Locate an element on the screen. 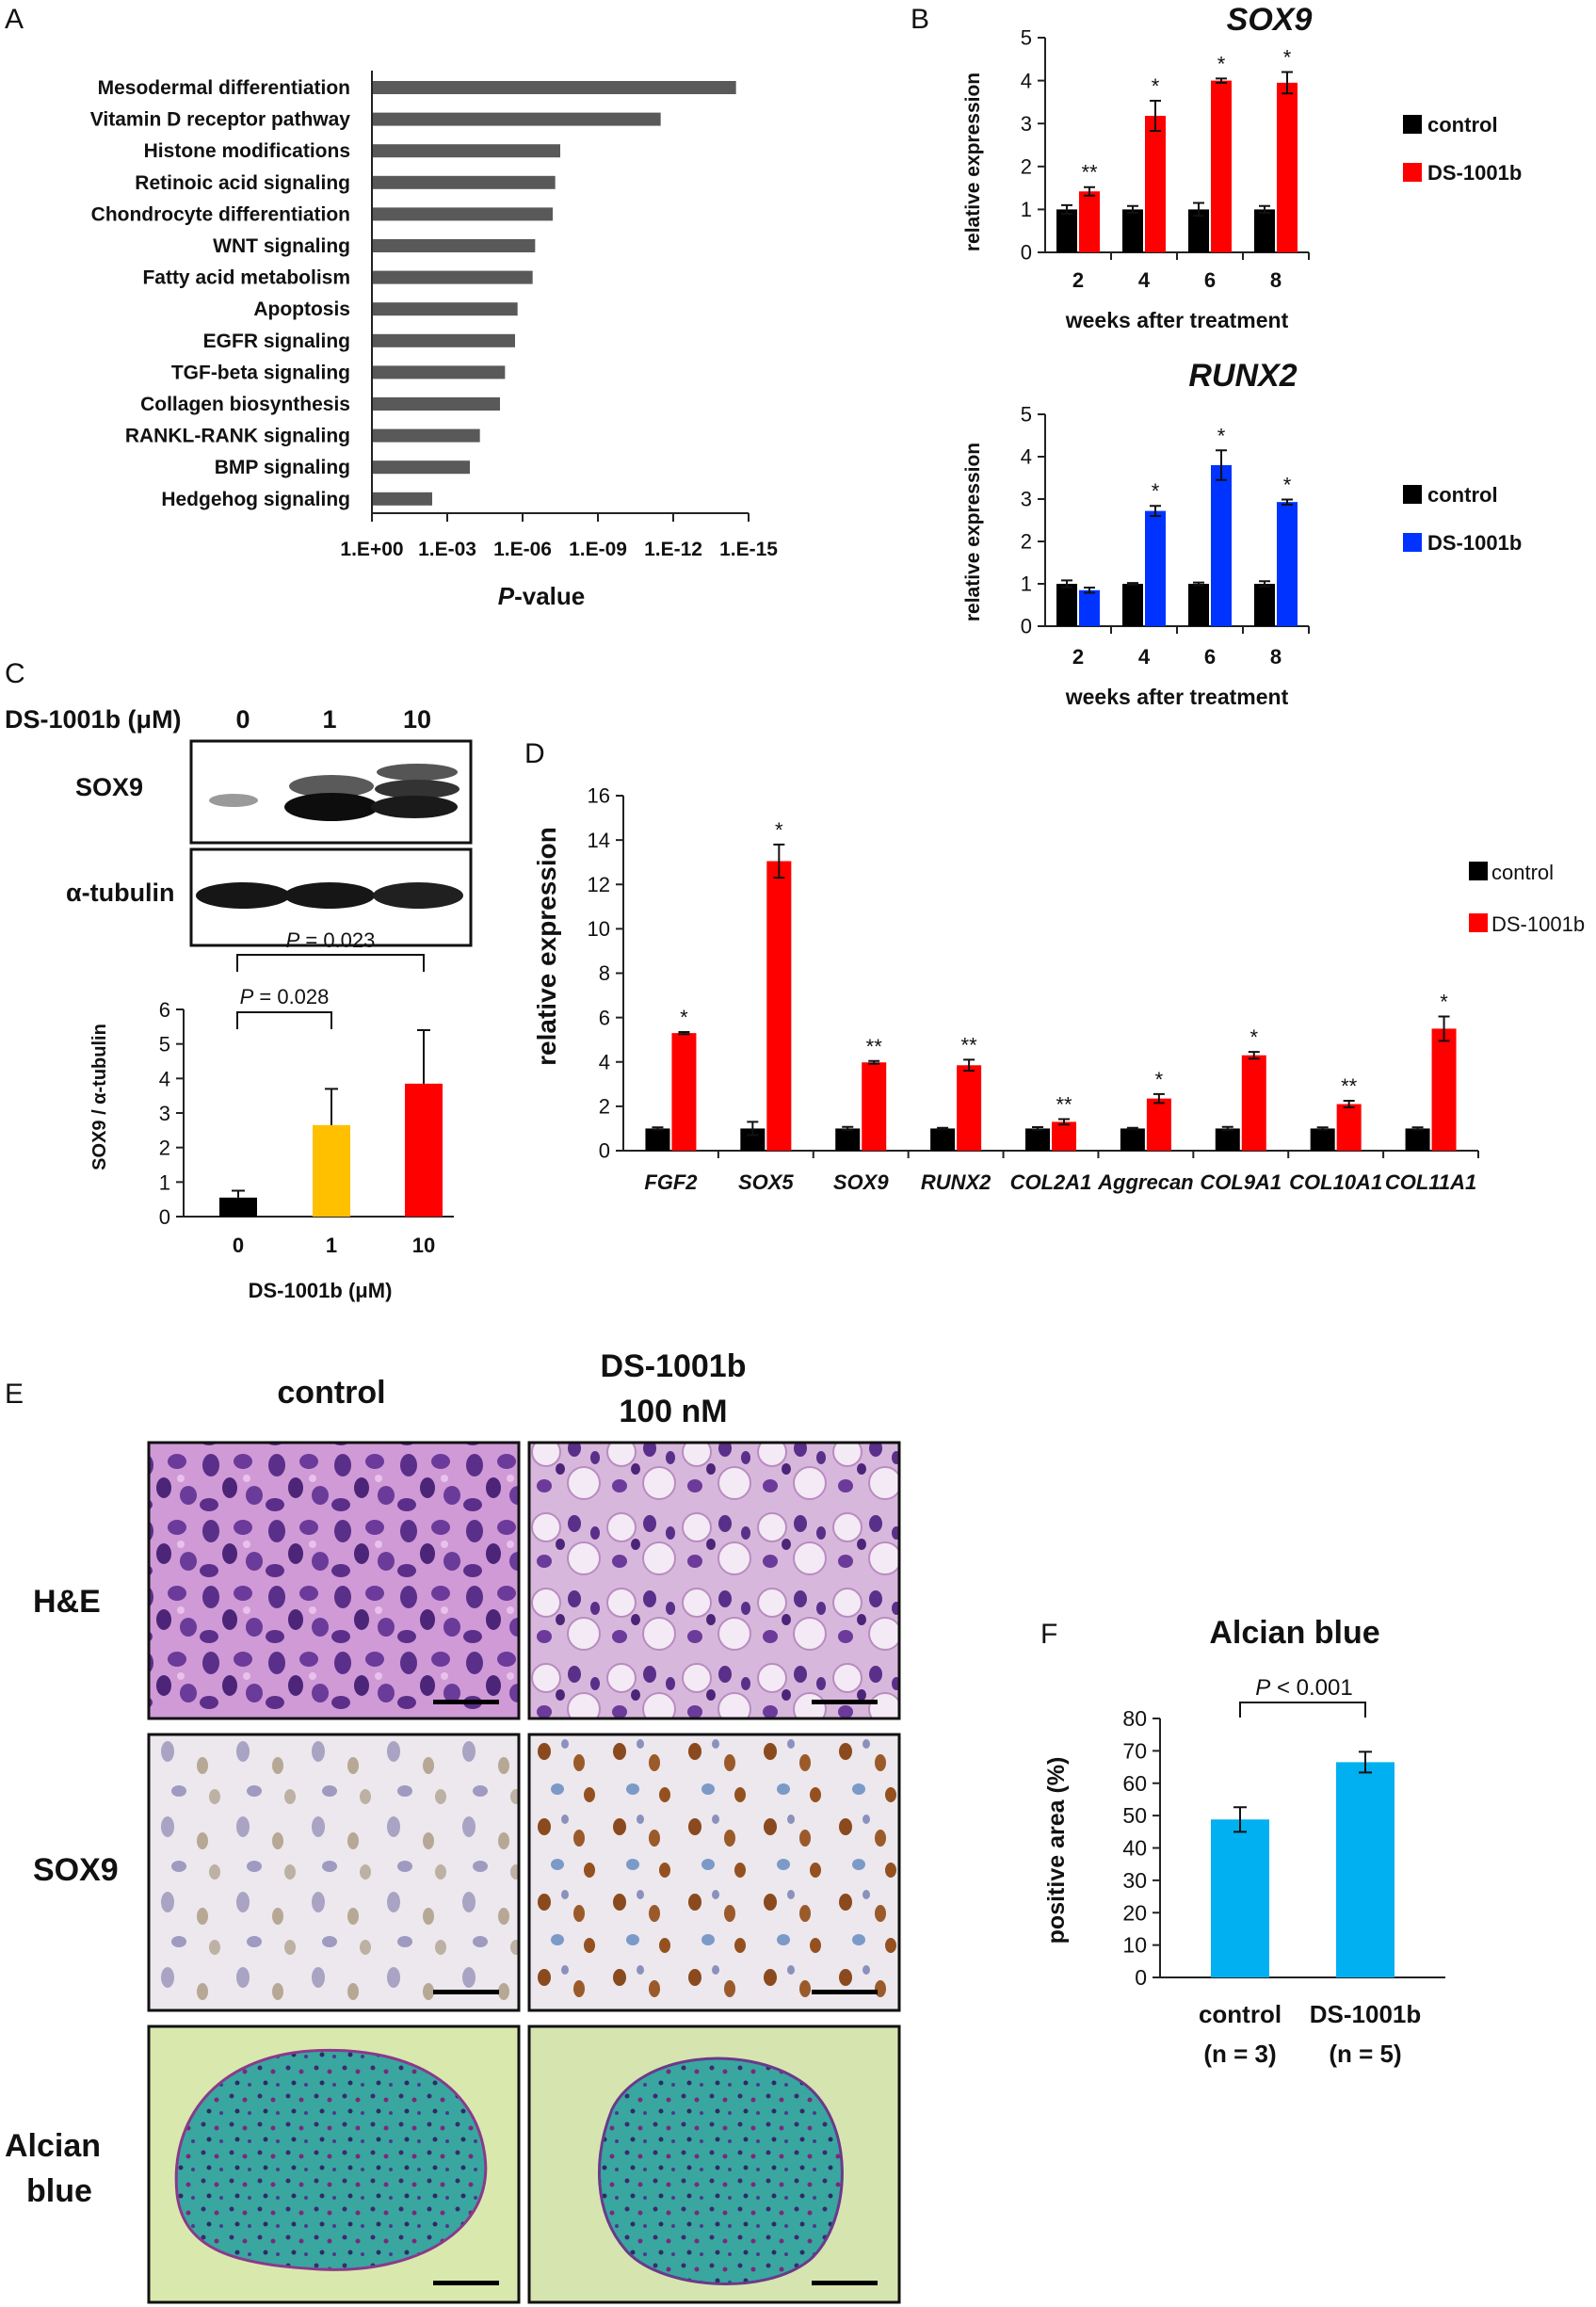  a-category-label: Histone modifications is located at coordinates (247, 151).